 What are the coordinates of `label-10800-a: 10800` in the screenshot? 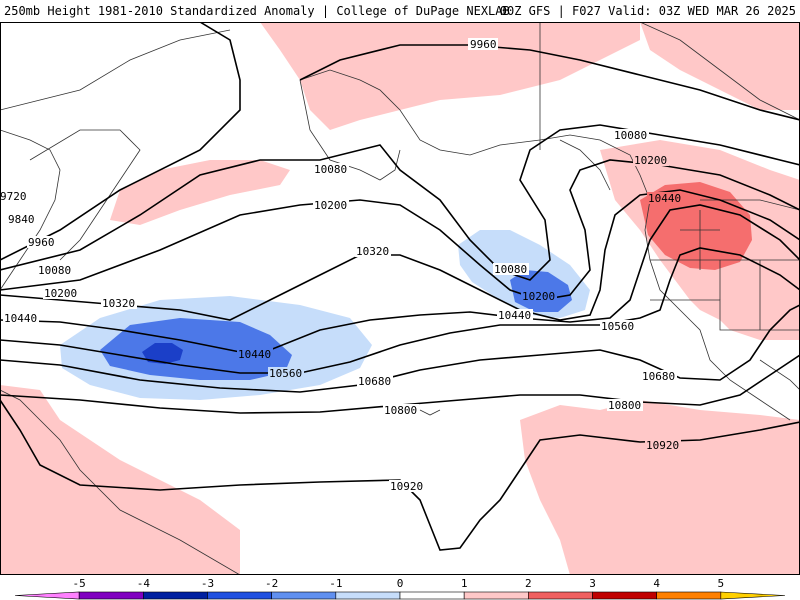 It's located at (400, 410).